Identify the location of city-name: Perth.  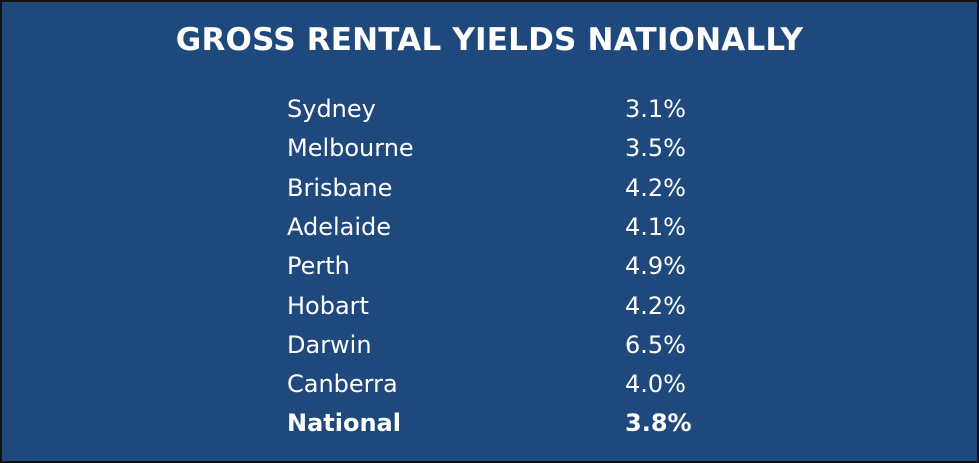
(318, 266).